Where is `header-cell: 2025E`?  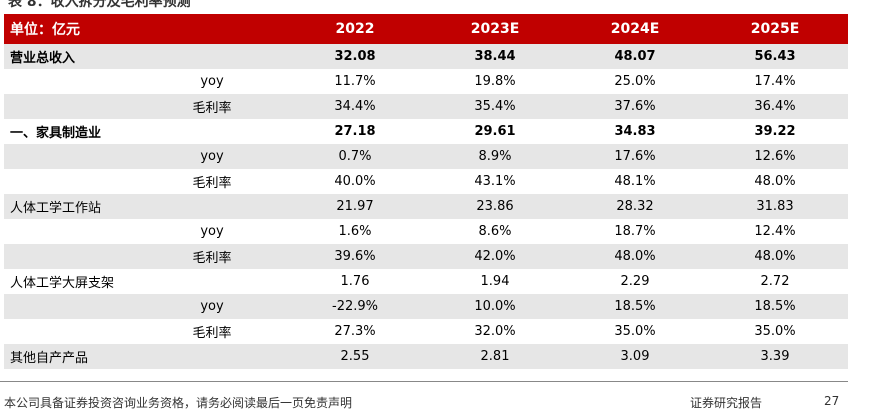 header-cell: 2025E is located at coordinates (775, 29).